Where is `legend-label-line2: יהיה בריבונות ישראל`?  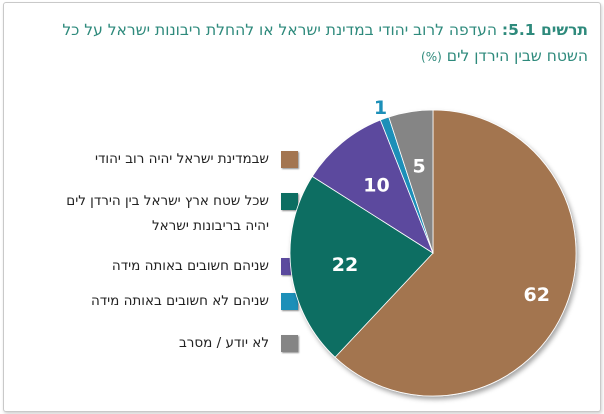 legend-label-line2: יהיה בריבונות ישראל is located at coordinates (210, 226).